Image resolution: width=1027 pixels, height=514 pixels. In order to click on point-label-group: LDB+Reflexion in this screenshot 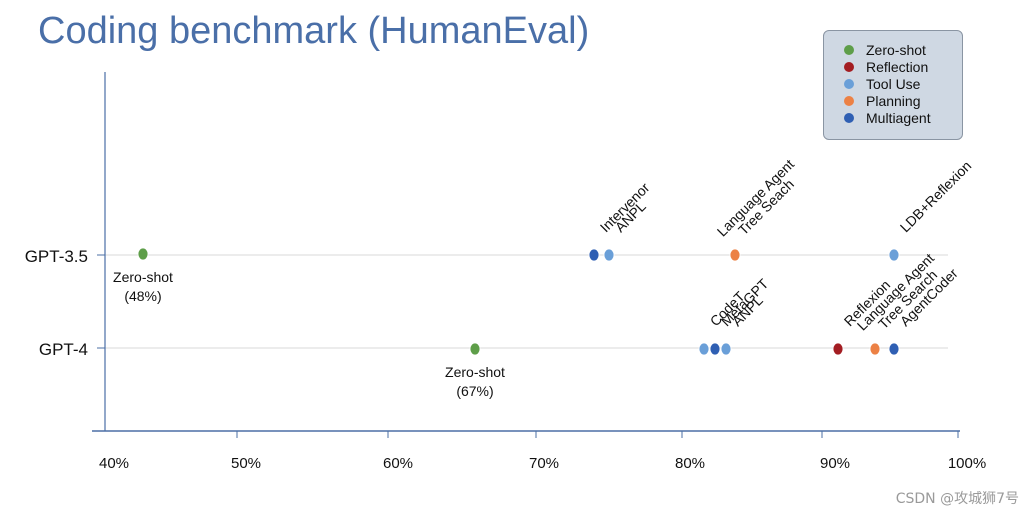, I will do `click(936, 197)`.